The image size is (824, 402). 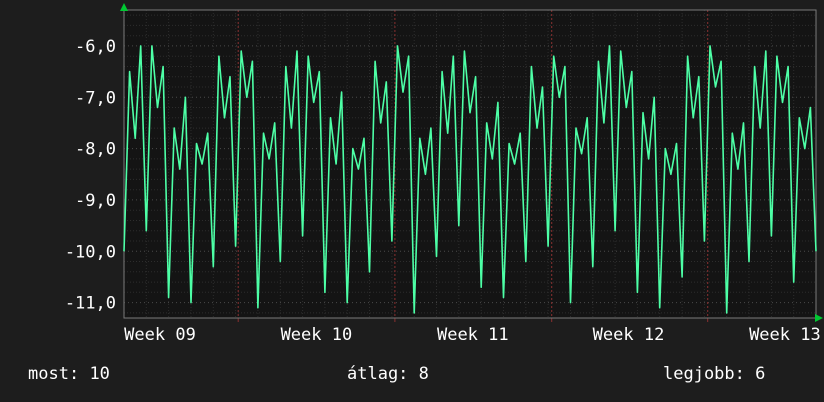 What do you see at coordinates (819, 318) in the screenshot?
I see `x-axis-arrow` at bounding box center [819, 318].